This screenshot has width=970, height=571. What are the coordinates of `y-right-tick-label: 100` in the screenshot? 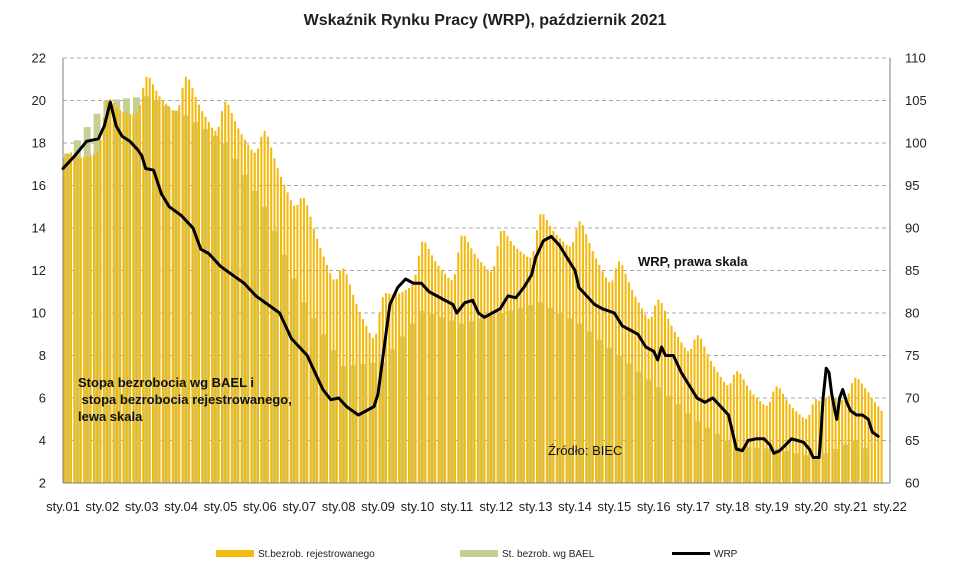 It's located at (916, 143).